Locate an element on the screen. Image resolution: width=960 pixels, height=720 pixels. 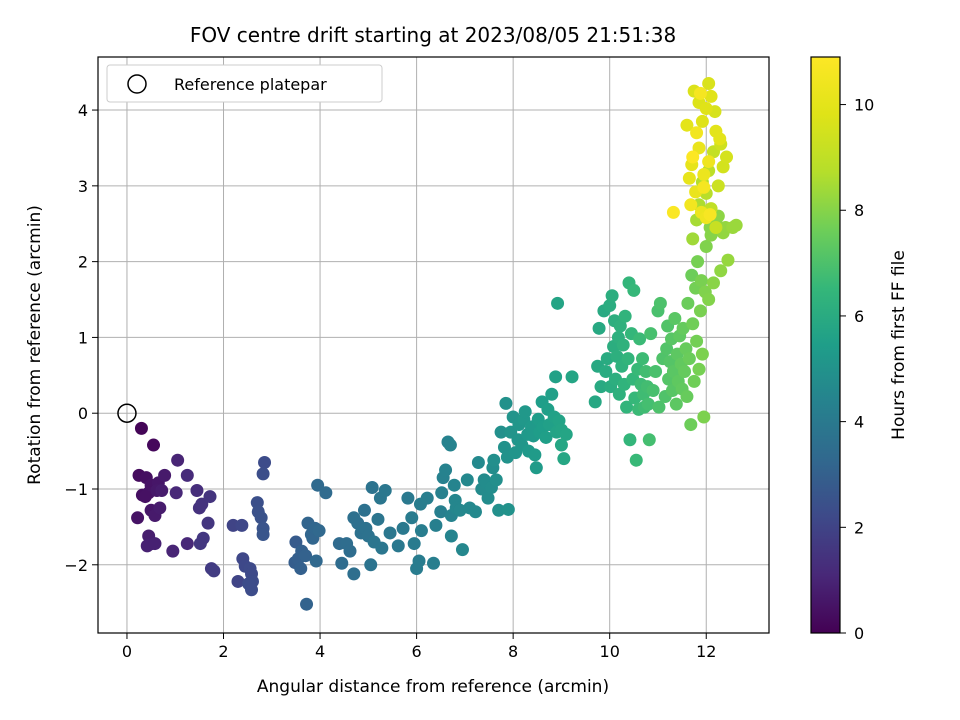
legend-box is located at coordinates (244, 83).